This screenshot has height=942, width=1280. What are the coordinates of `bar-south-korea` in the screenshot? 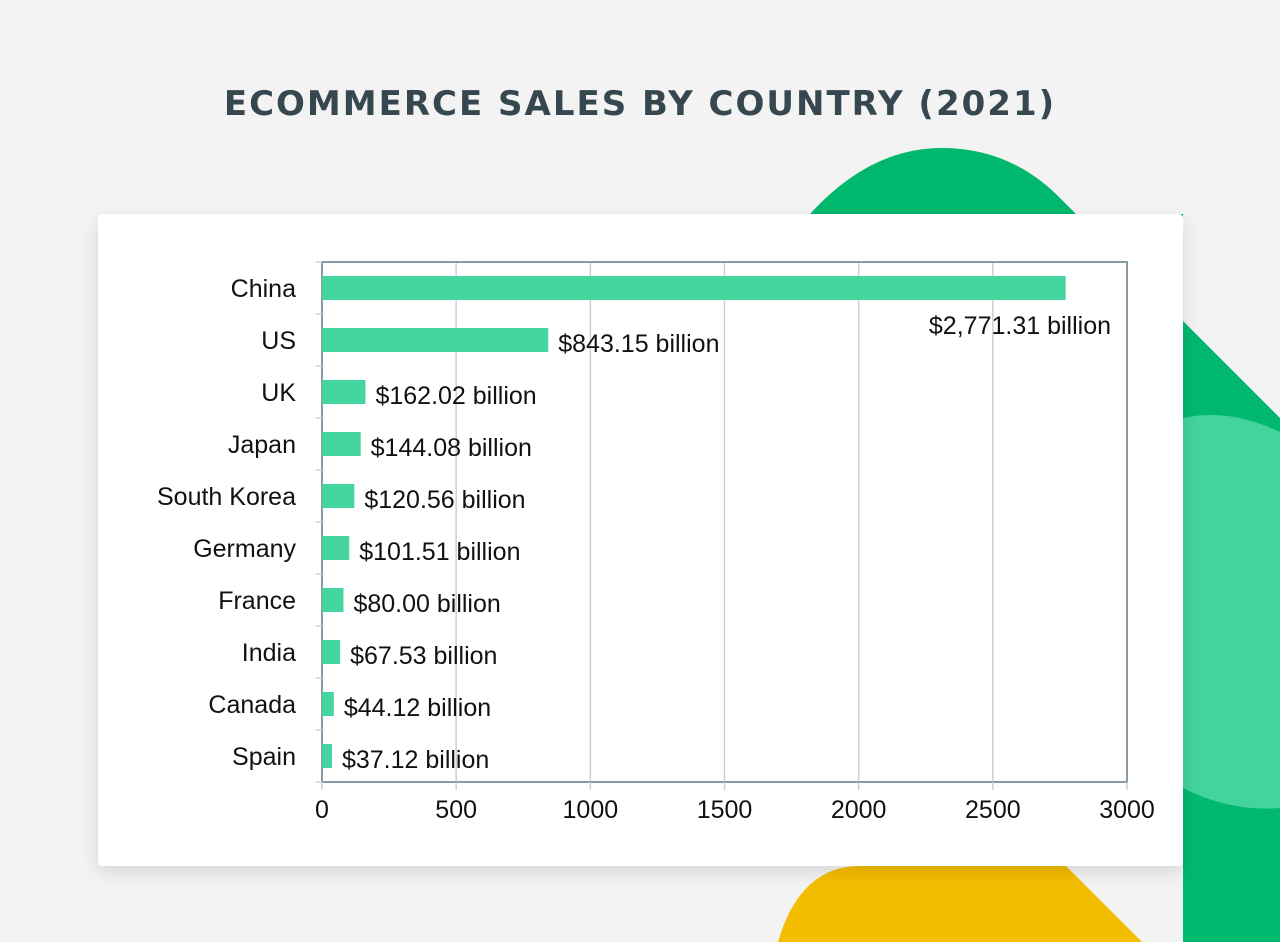 It's located at (338, 496).